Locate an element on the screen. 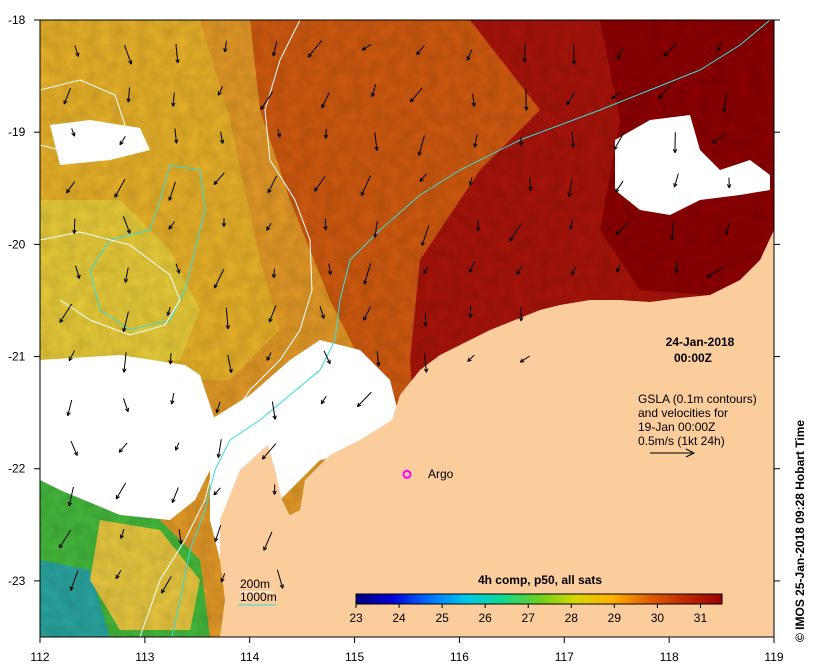 The width and height of the screenshot is (818, 672). y-tick-label: -23 is located at coordinates (17, 581).